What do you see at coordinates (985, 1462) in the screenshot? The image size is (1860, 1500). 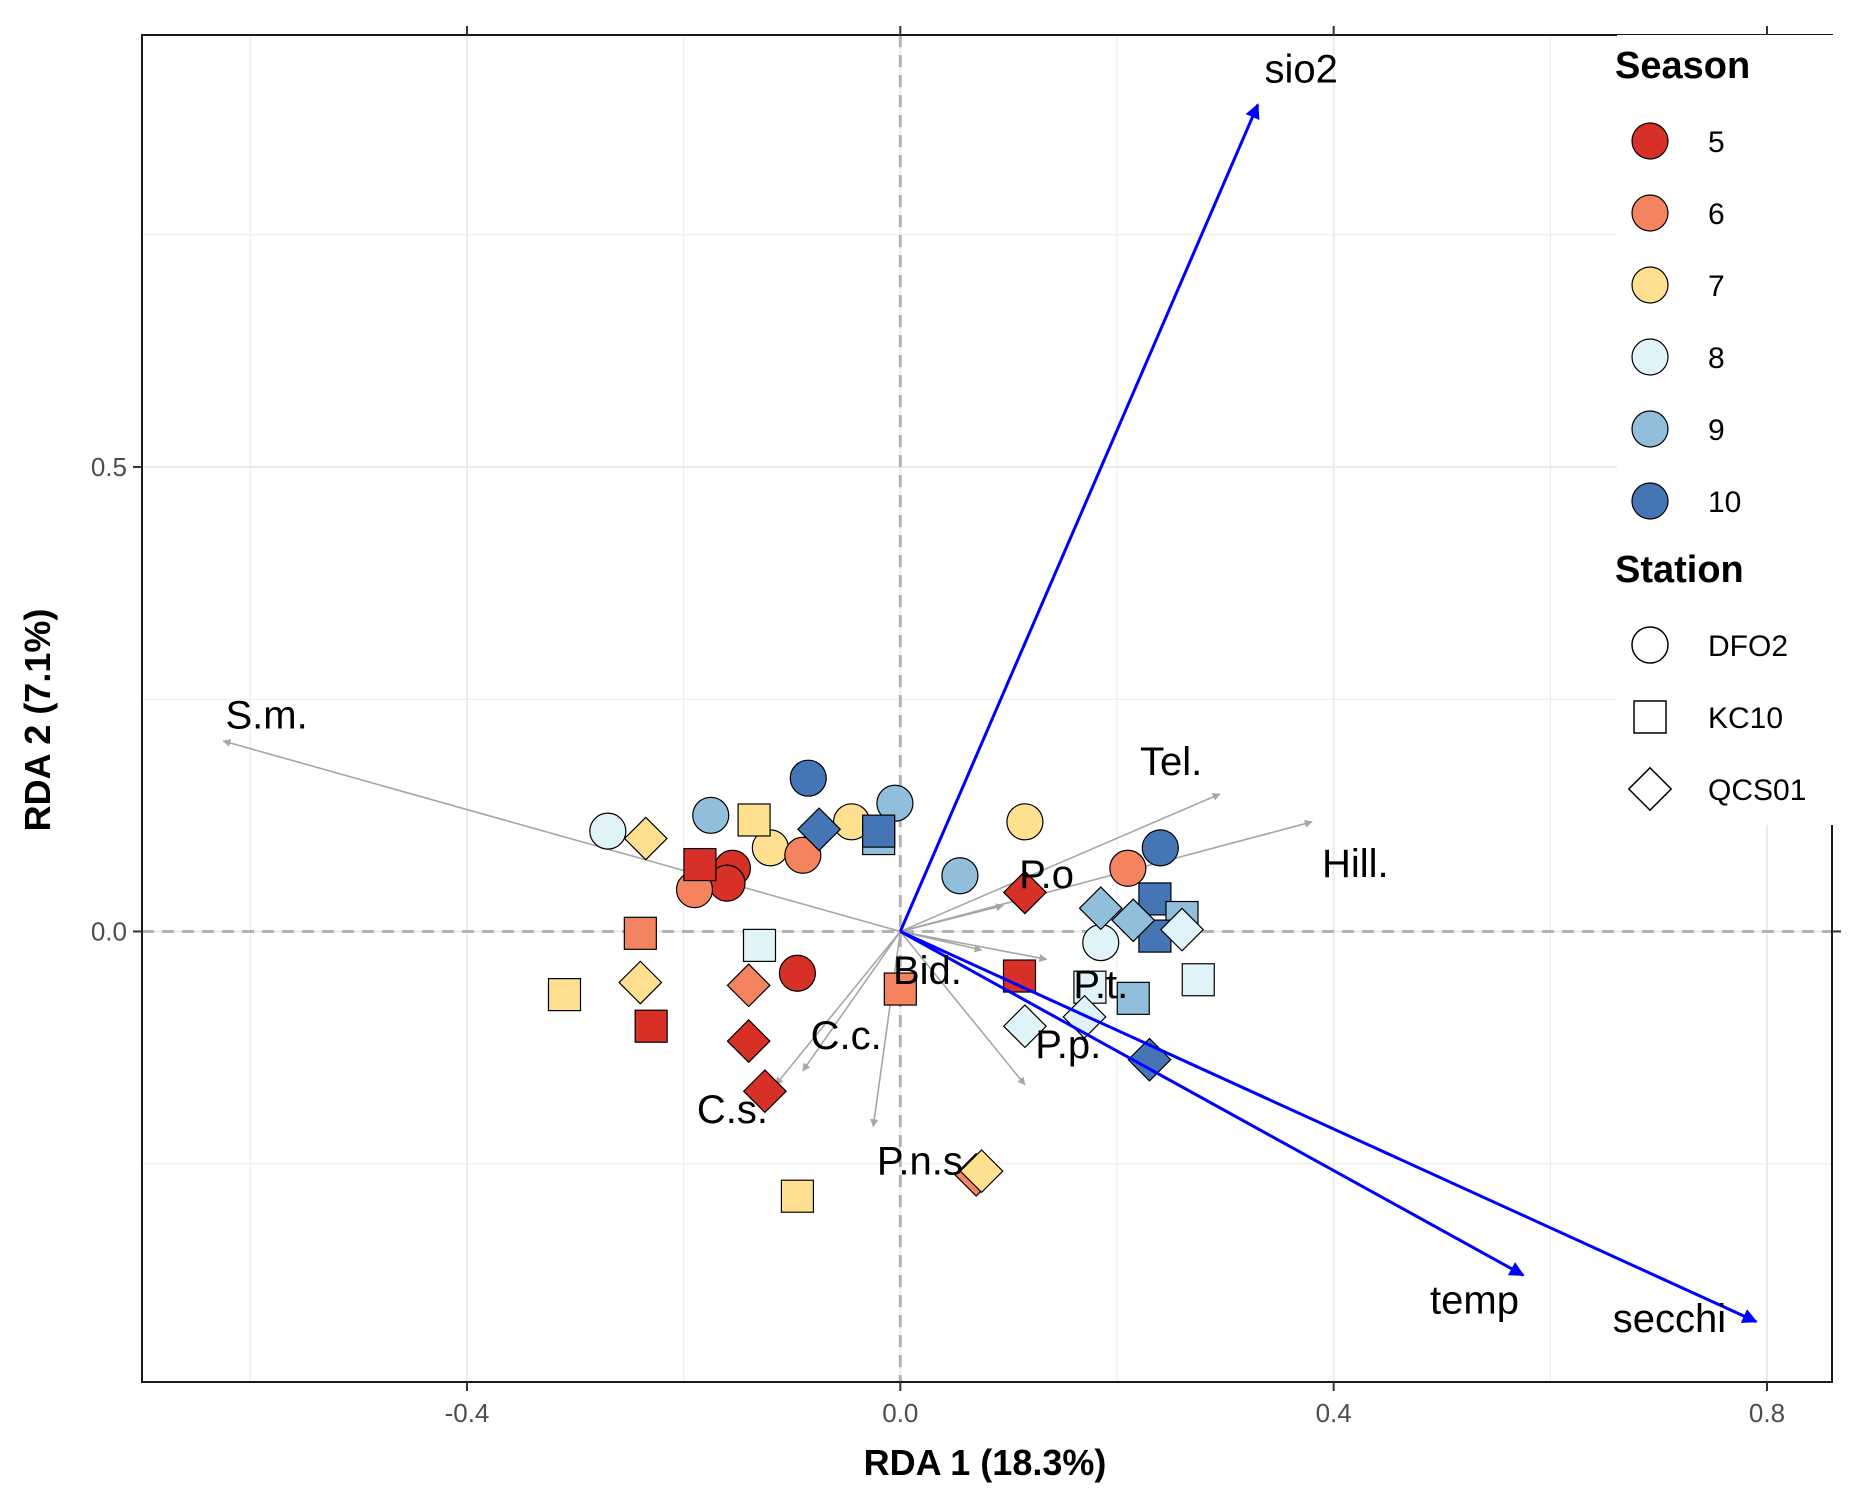 I see `x-axis-title: RDA 1 (18.3%)` at bounding box center [985, 1462].